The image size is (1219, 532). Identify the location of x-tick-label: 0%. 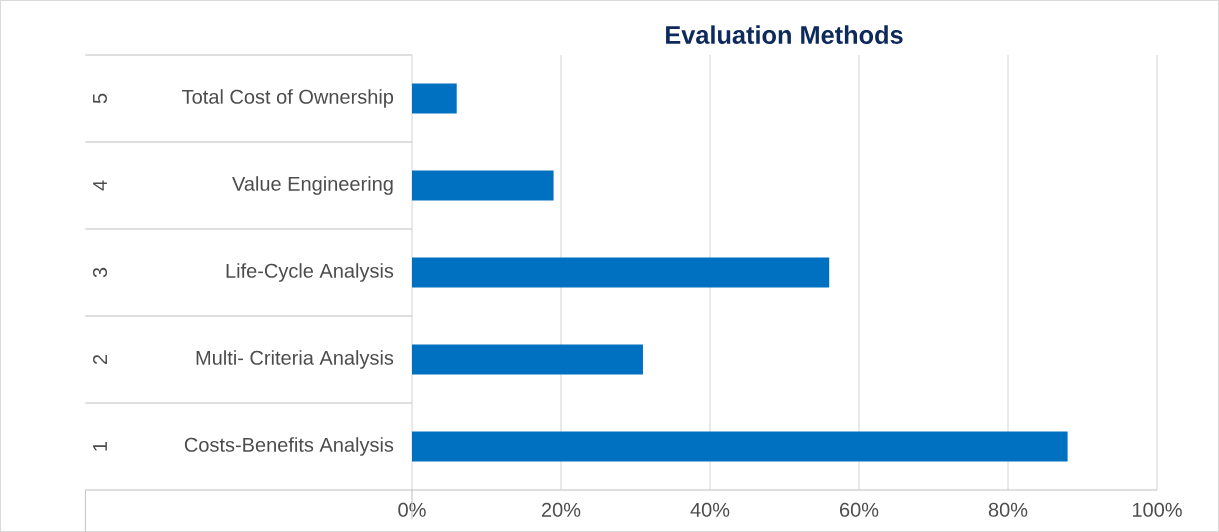
(412, 509).